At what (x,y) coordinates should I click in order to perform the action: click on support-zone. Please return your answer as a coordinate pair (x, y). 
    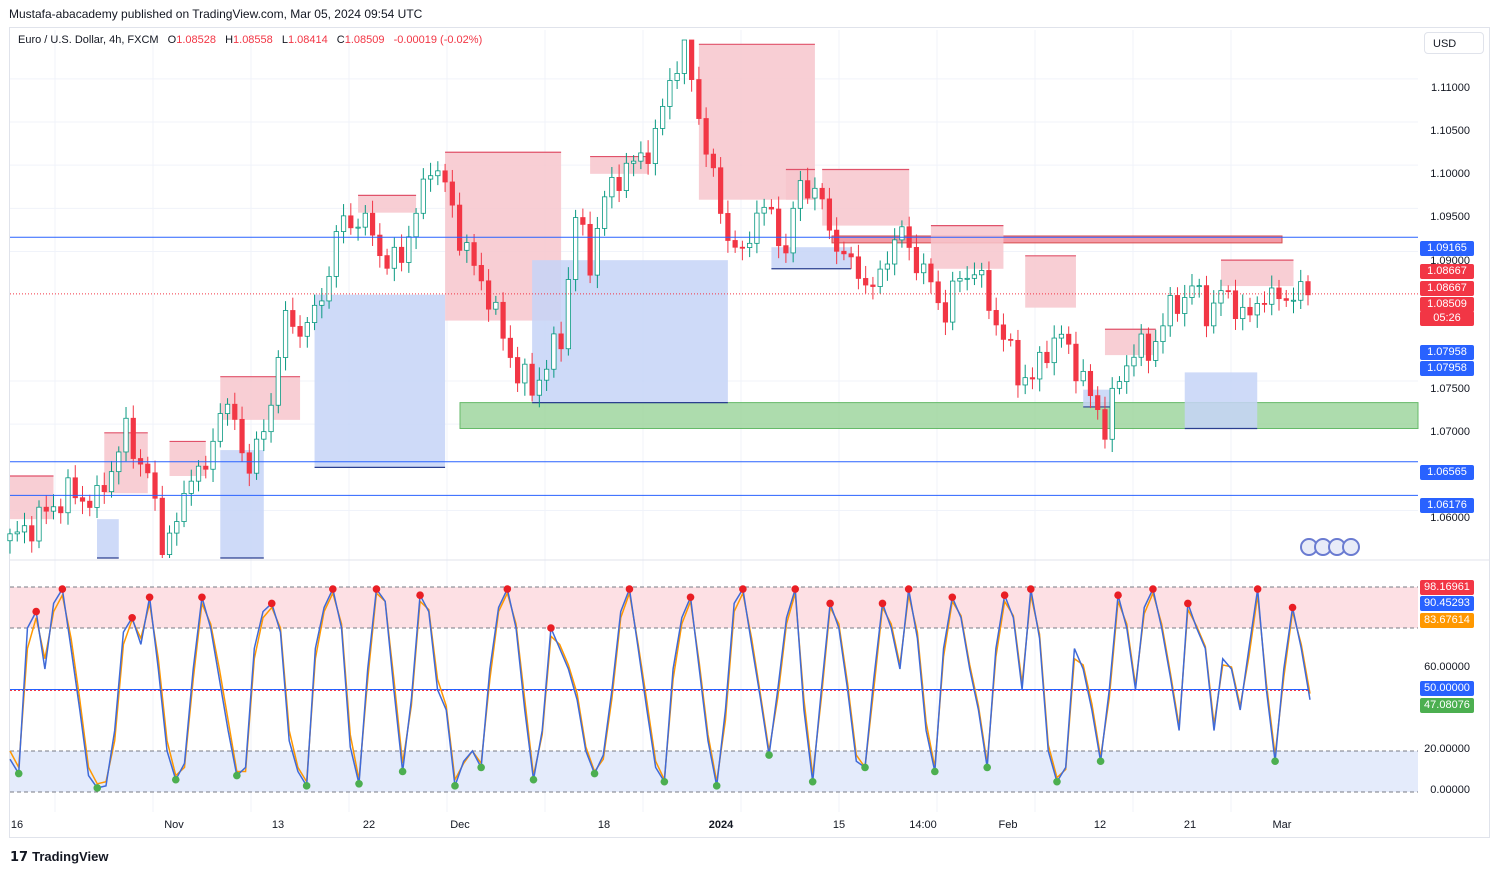
    Looking at the image, I should click on (939, 416).